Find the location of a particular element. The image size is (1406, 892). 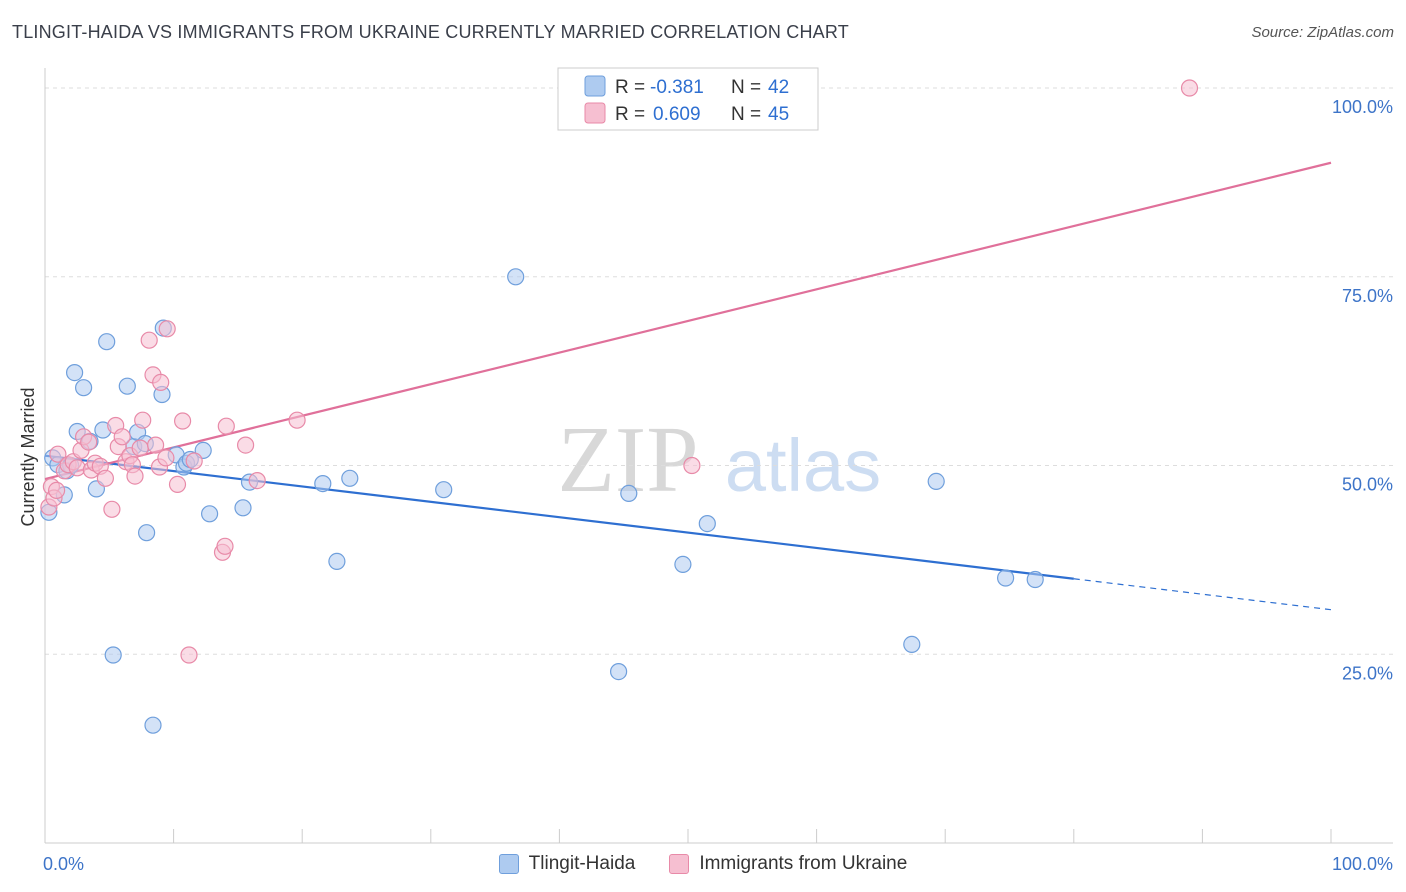

legend-item-tlingit-haida: Tlingit-Haida is located at coordinates (567, 864).